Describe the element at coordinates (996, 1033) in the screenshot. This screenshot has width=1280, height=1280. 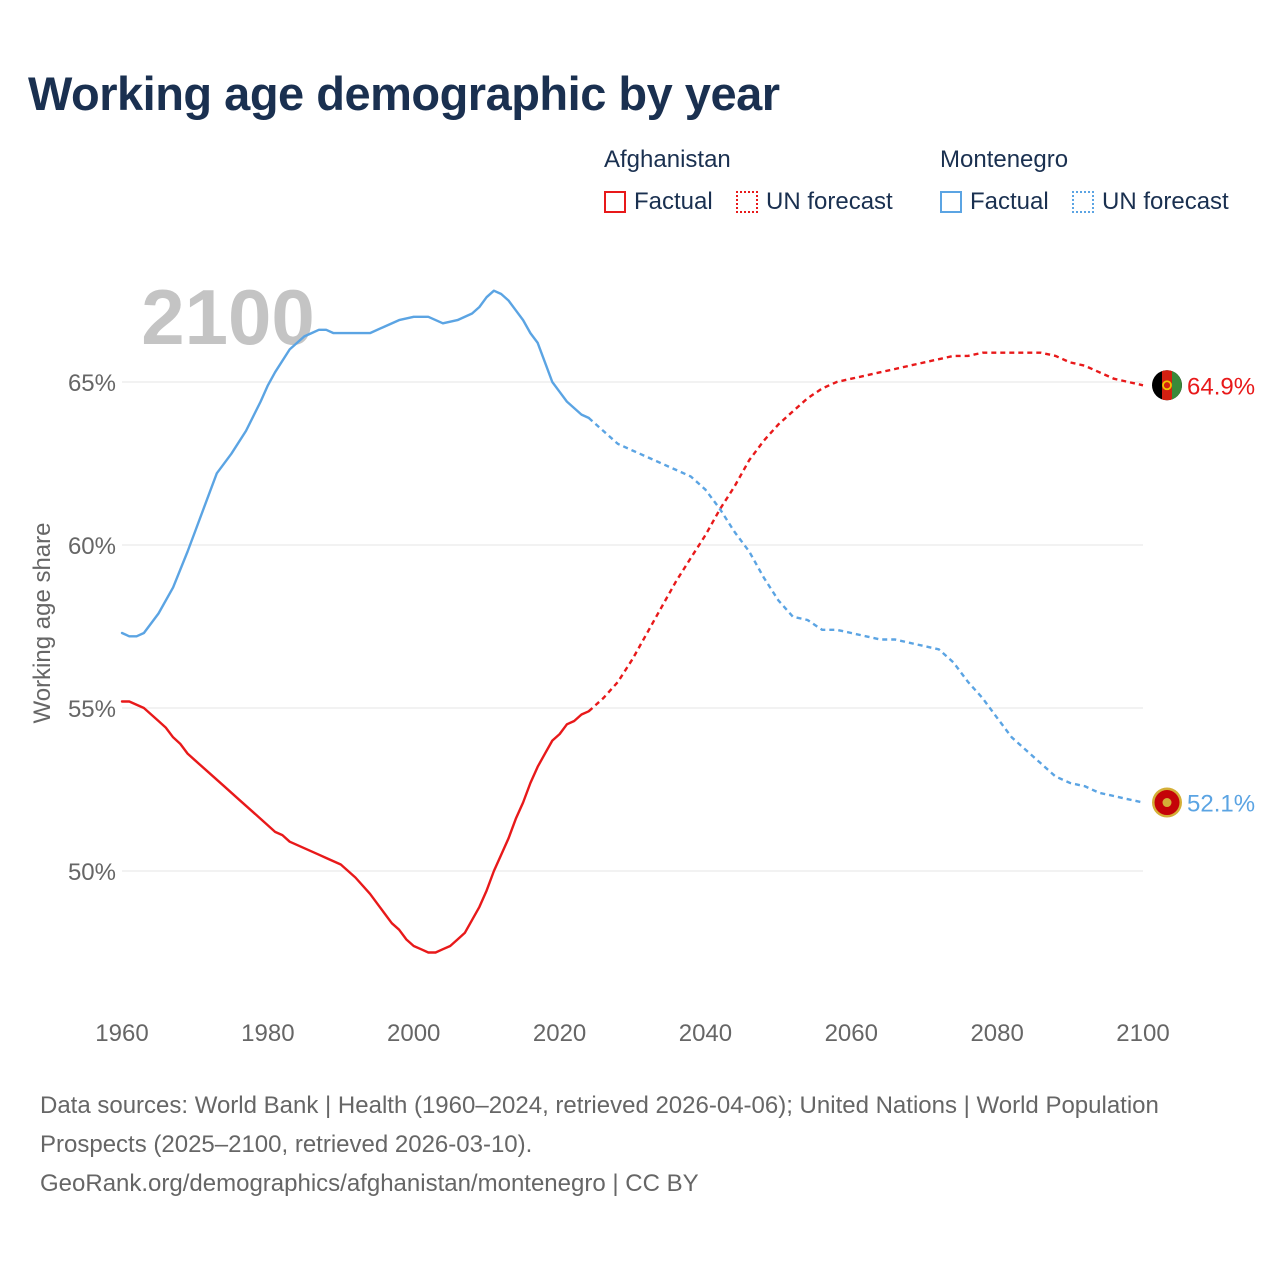
I see `x-tick-label: 2080` at that location.